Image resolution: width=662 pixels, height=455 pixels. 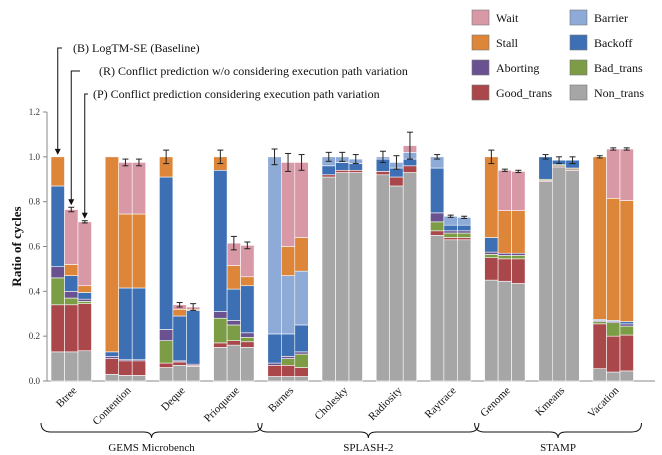 I want to click on legend-label: Backoff, so click(x=613, y=43).